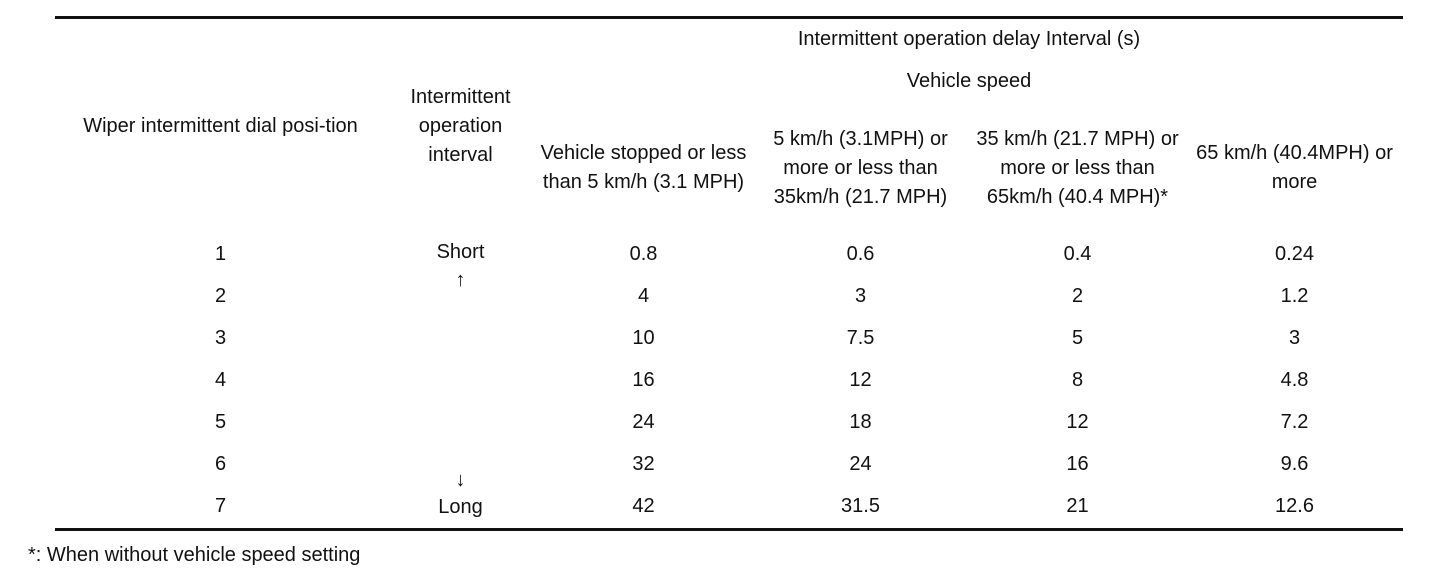  I want to click on value-cell: 21, so click(1077, 508).